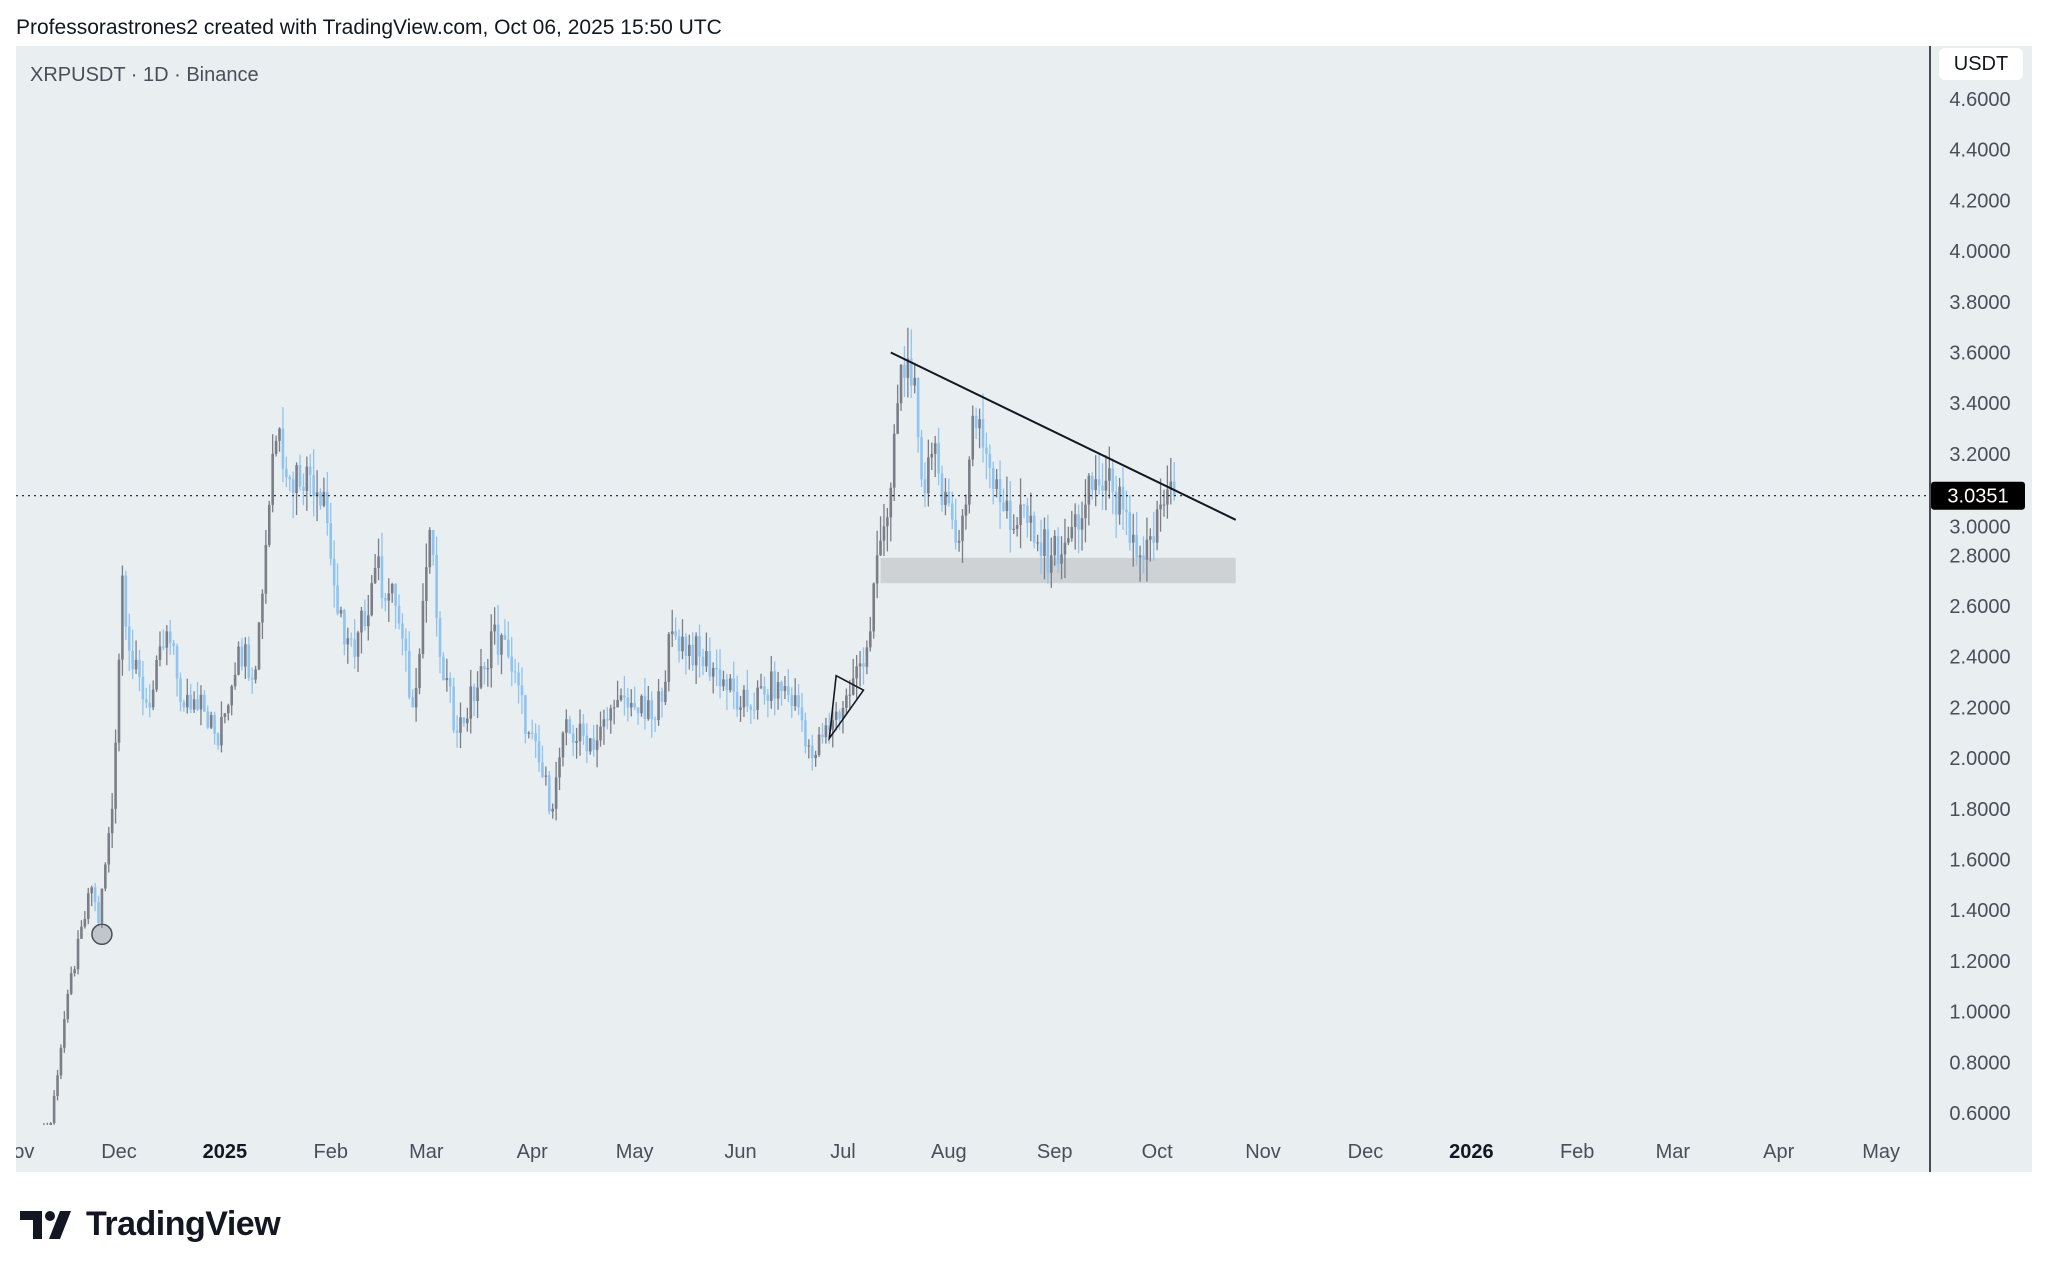 Image resolution: width=2048 pixels, height=1275 pixels. I want to click on price-tick-label: 1.2000, so click(1979, 962).